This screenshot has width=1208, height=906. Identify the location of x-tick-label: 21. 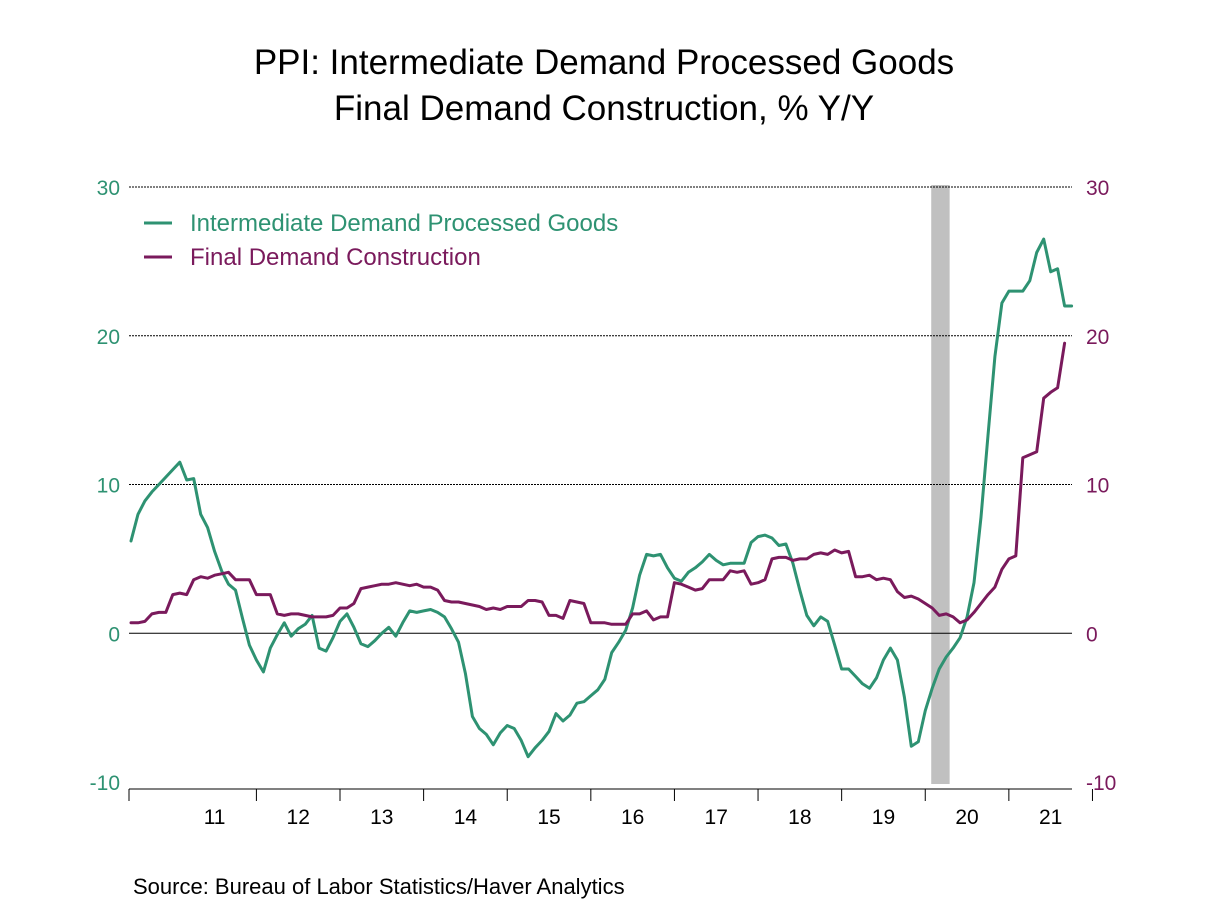
(1050, 817).